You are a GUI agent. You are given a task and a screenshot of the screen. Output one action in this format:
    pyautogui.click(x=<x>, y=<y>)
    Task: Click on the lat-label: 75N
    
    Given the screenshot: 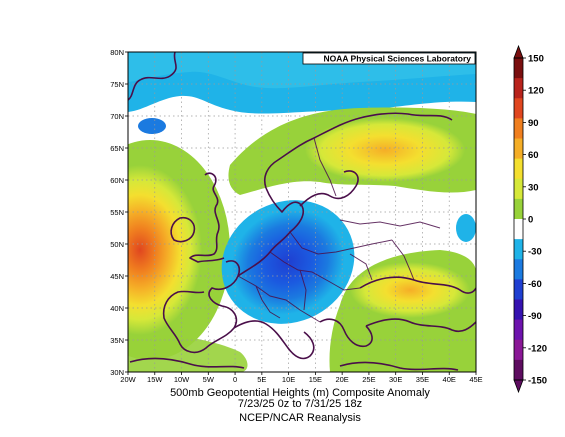 What is the action you would take?
    pyautogui.click(x=117, y=84)
    